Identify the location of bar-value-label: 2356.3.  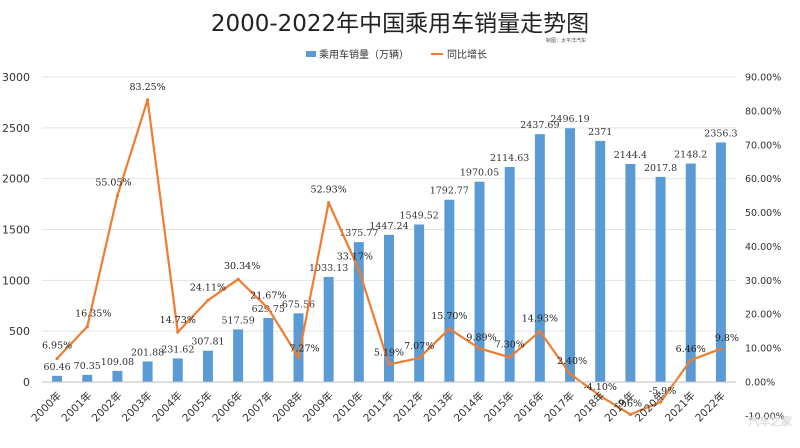
(720, 133).